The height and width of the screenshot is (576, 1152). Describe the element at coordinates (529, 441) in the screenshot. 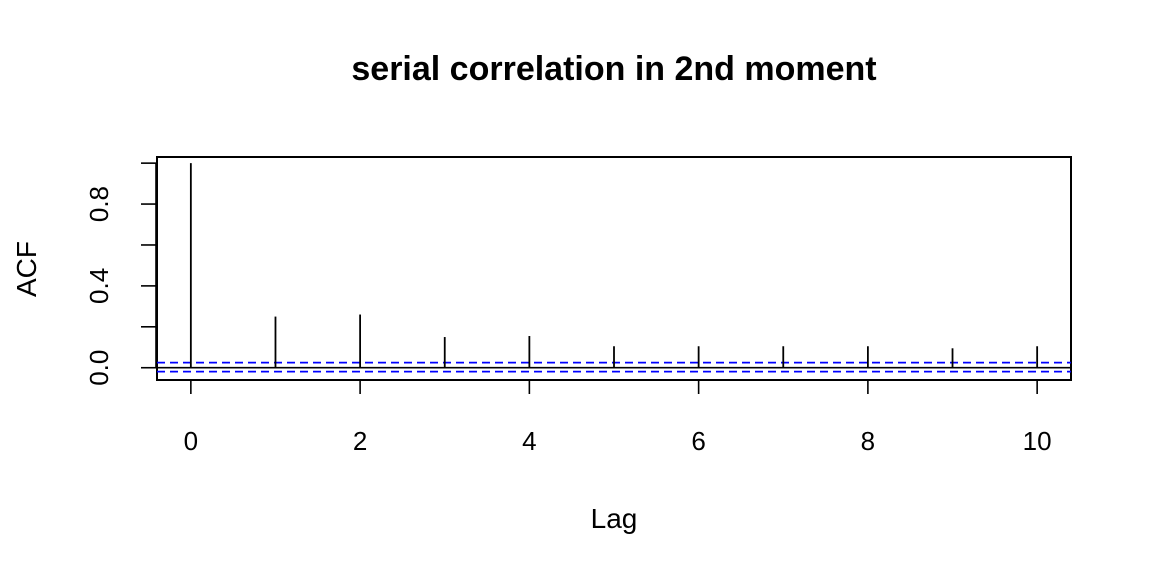

I see `x-tick-label-4: 4` at that location.